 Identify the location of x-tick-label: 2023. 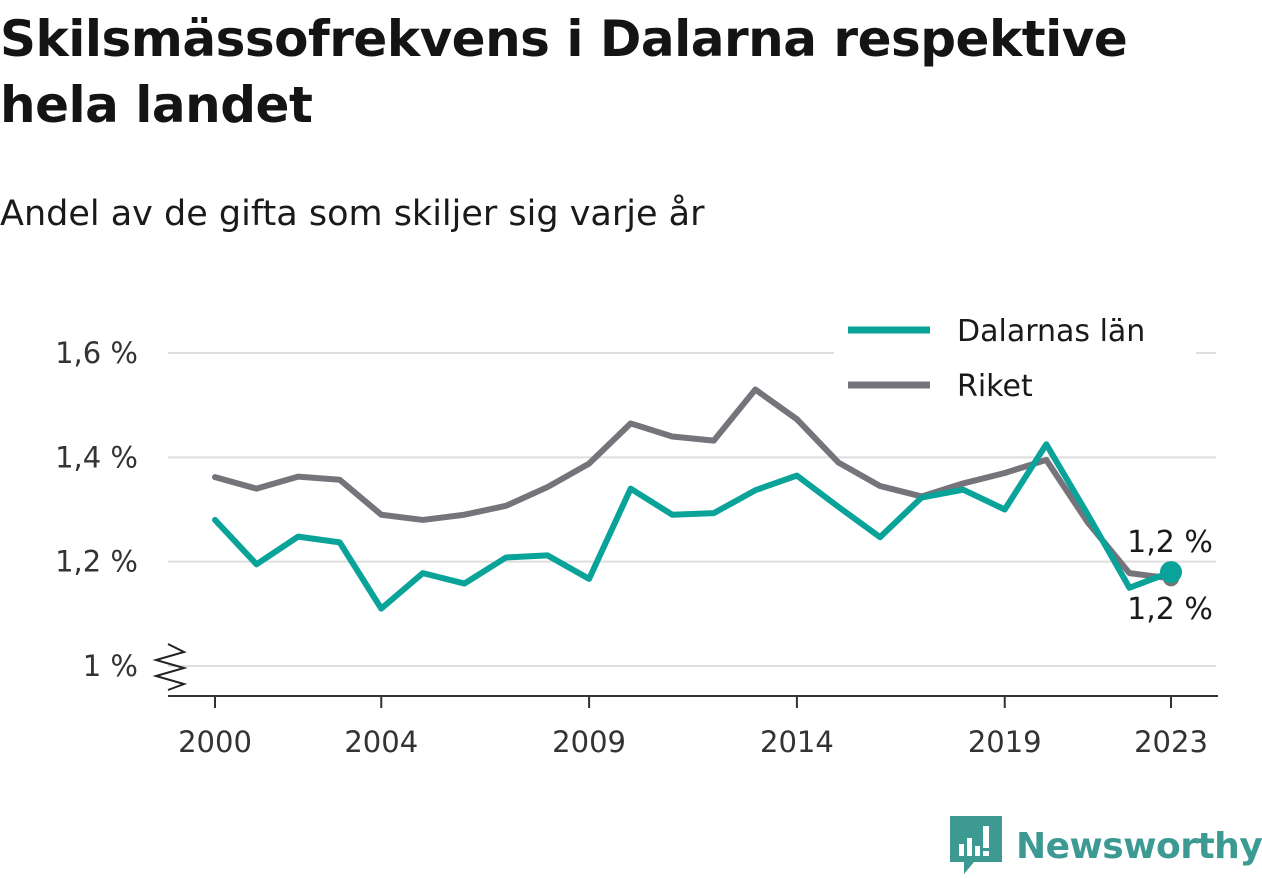
(1171, 742).